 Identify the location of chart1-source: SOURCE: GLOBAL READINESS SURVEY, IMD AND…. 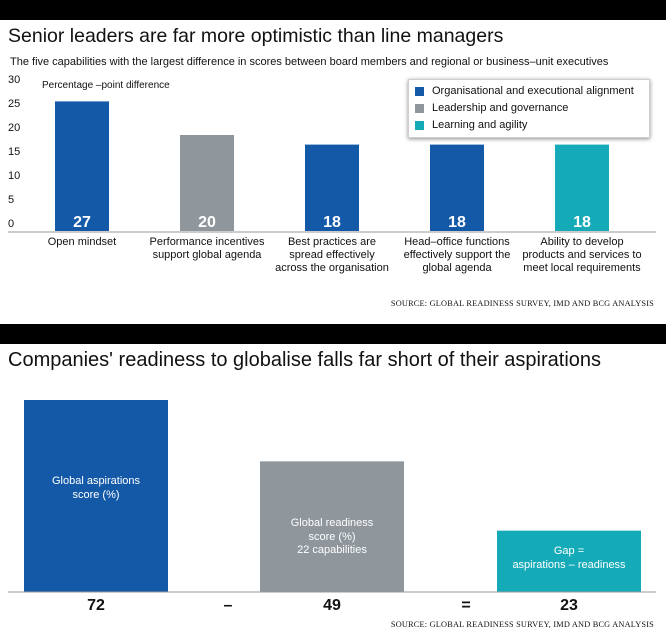
(522, 303).